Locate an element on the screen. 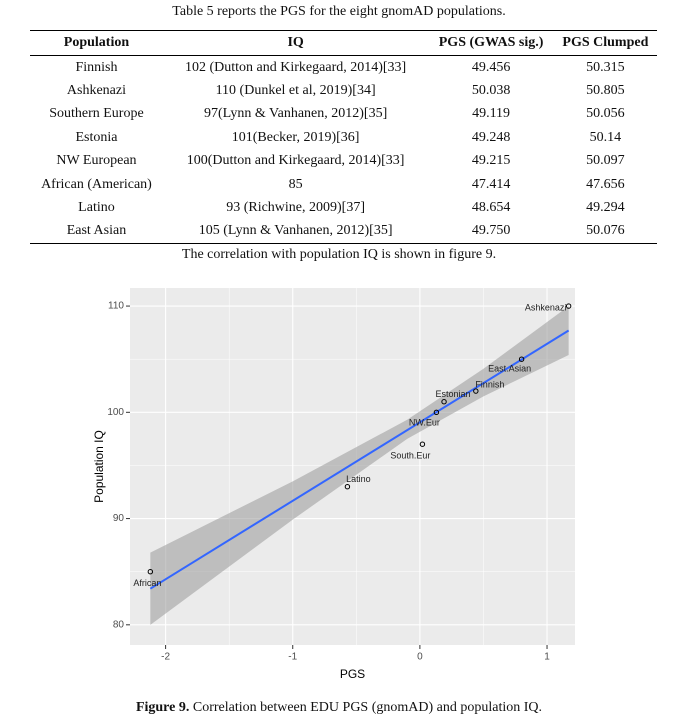 This screenshot has width=678, height=728. table-cell: 50.097 is located at coordinates (605, 161).